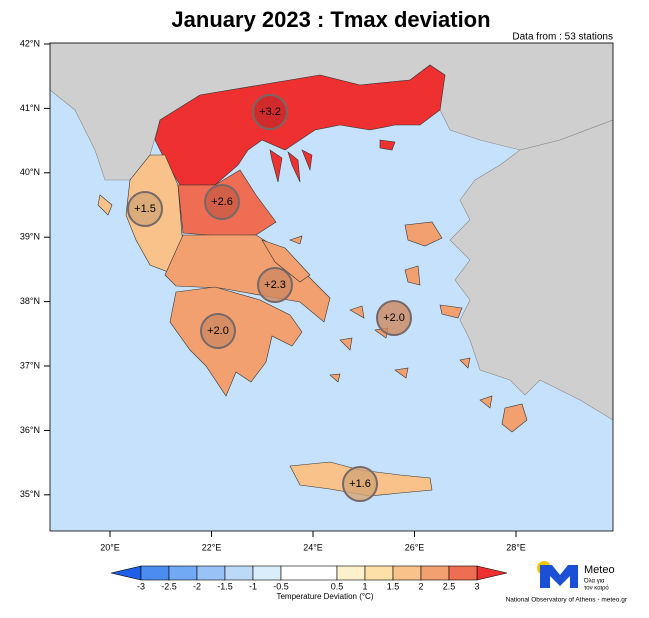  I want to click on lon-tick-label: 28°E, so click(516, 547).